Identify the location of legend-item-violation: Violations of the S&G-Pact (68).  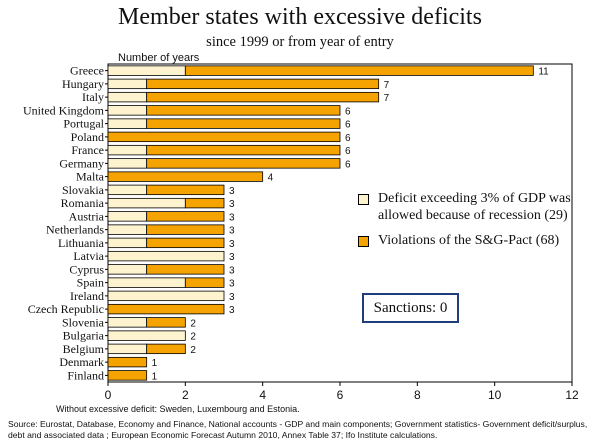
(468, 240).